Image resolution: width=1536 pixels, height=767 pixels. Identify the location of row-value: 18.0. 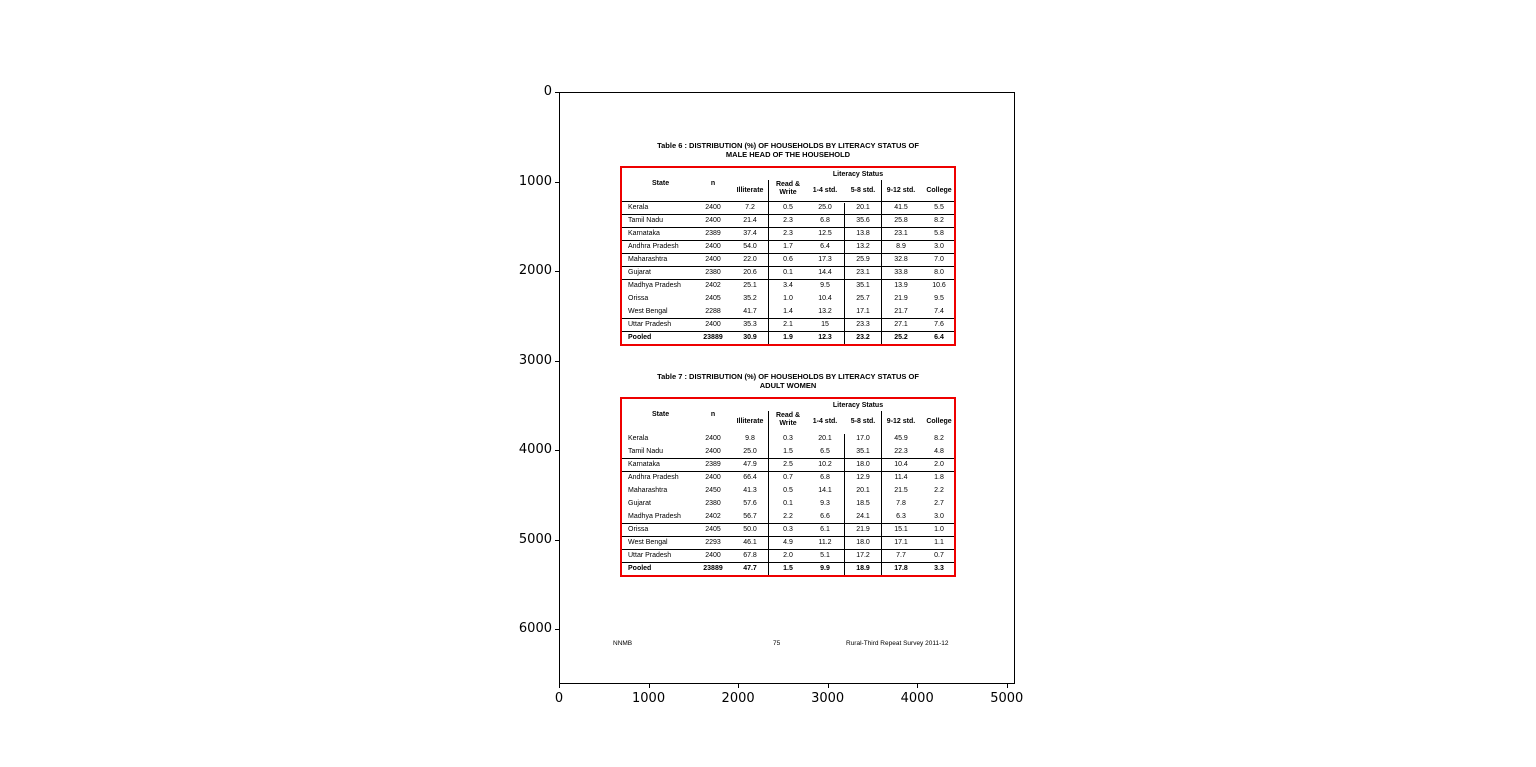
(863, 464).